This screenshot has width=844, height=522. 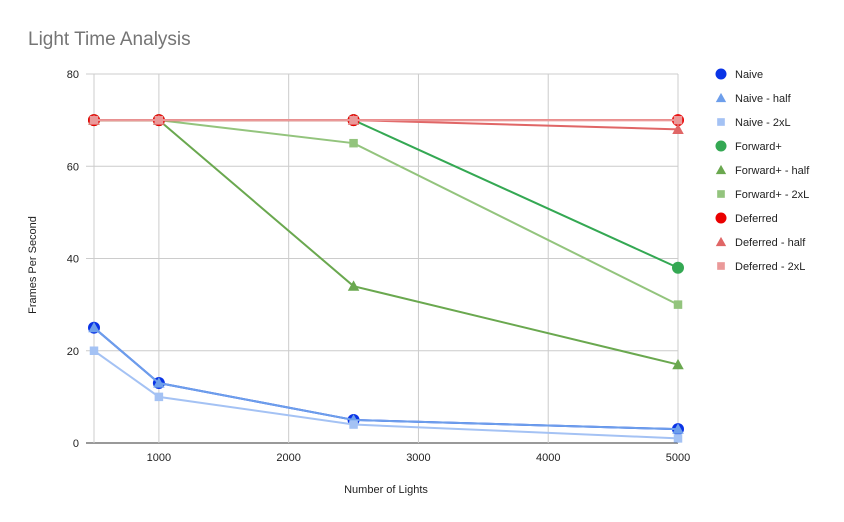 I want to click on series-deferred-half, so click(x=386, y=124).